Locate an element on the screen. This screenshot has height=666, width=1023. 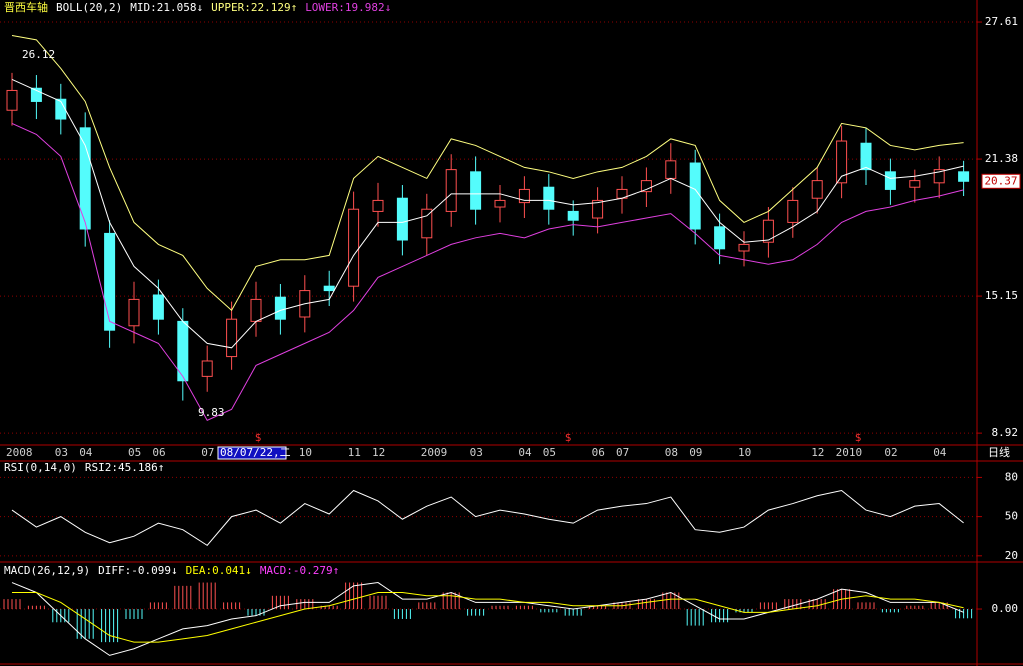
y-tick-label: 80 is located at coordinates (1011, 476).